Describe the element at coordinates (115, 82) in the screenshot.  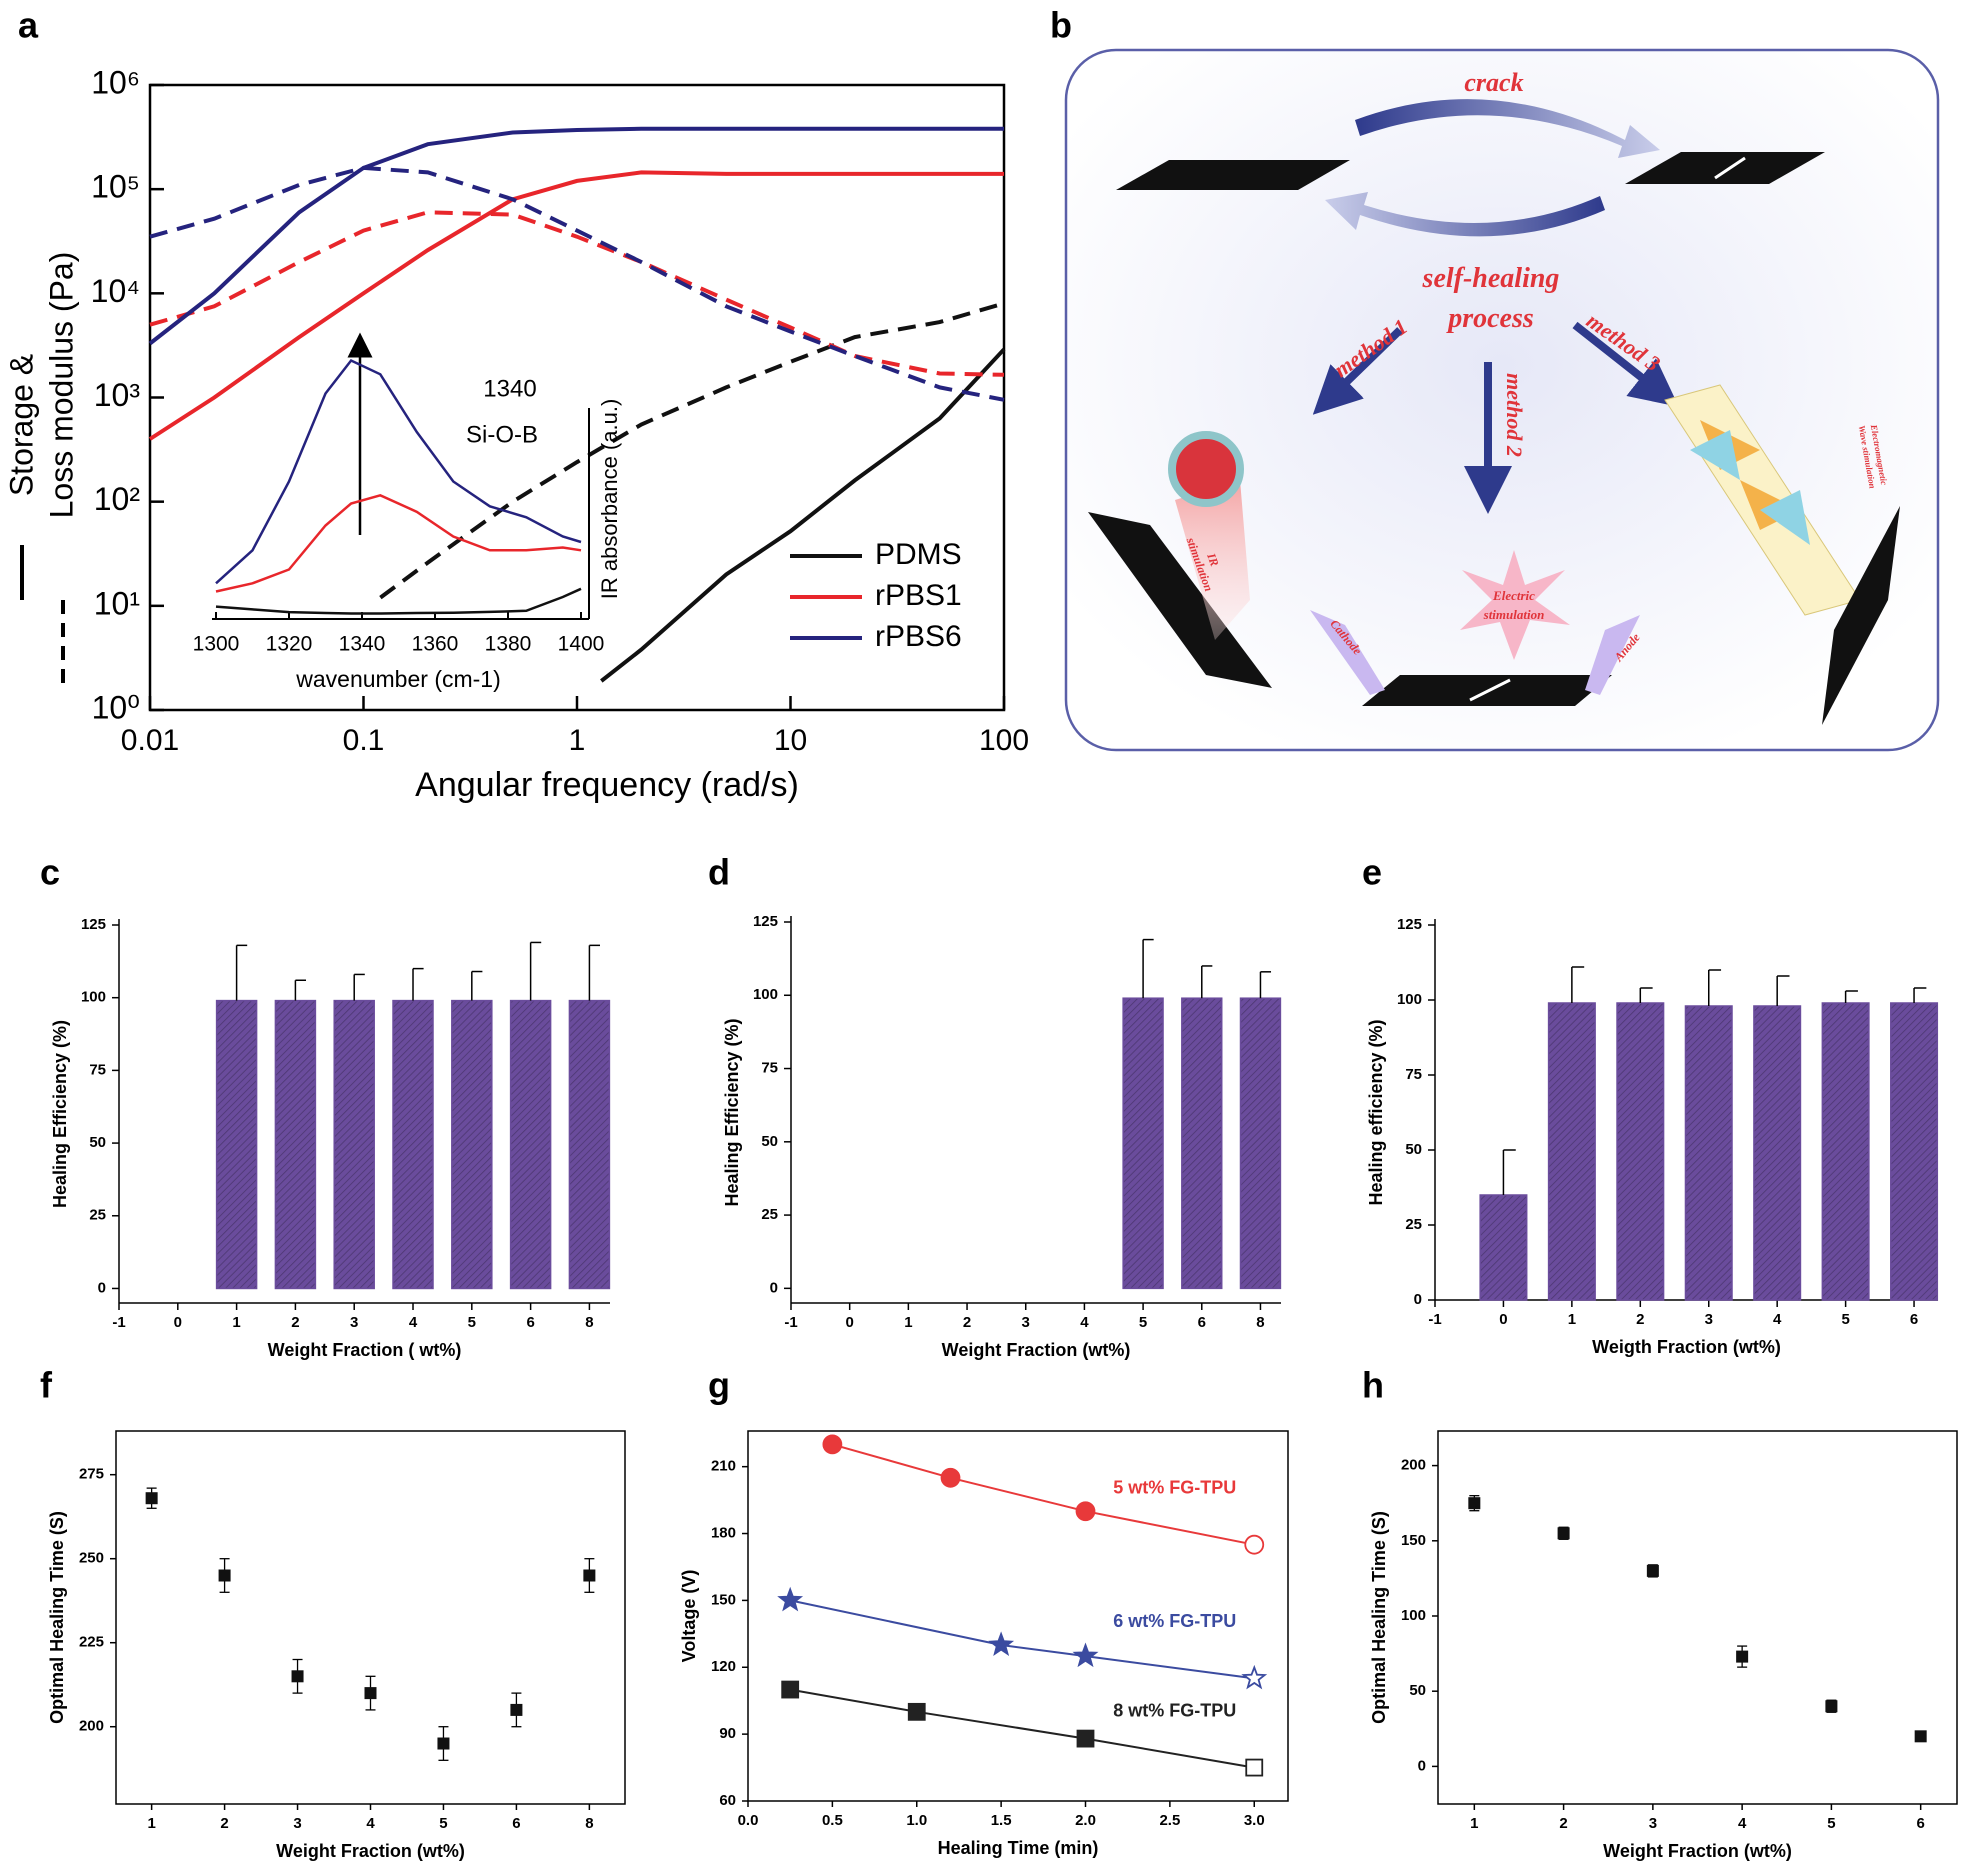
I see `y-tick-label: 10⁶` at that location.